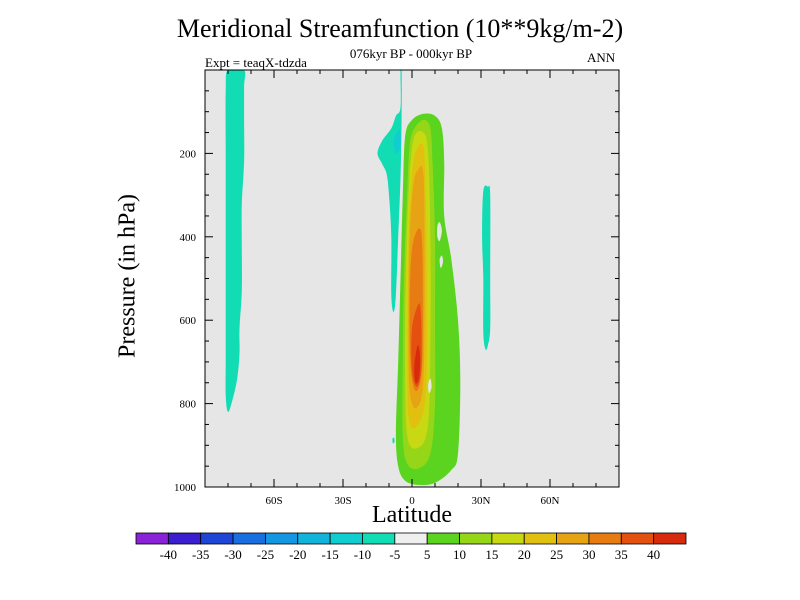 This screenshot has width=800, height=600. What do you see at coordinates (556, 554) in the screenshot?
I see `colorbar-label: 25` at bounding box center [556, 554].